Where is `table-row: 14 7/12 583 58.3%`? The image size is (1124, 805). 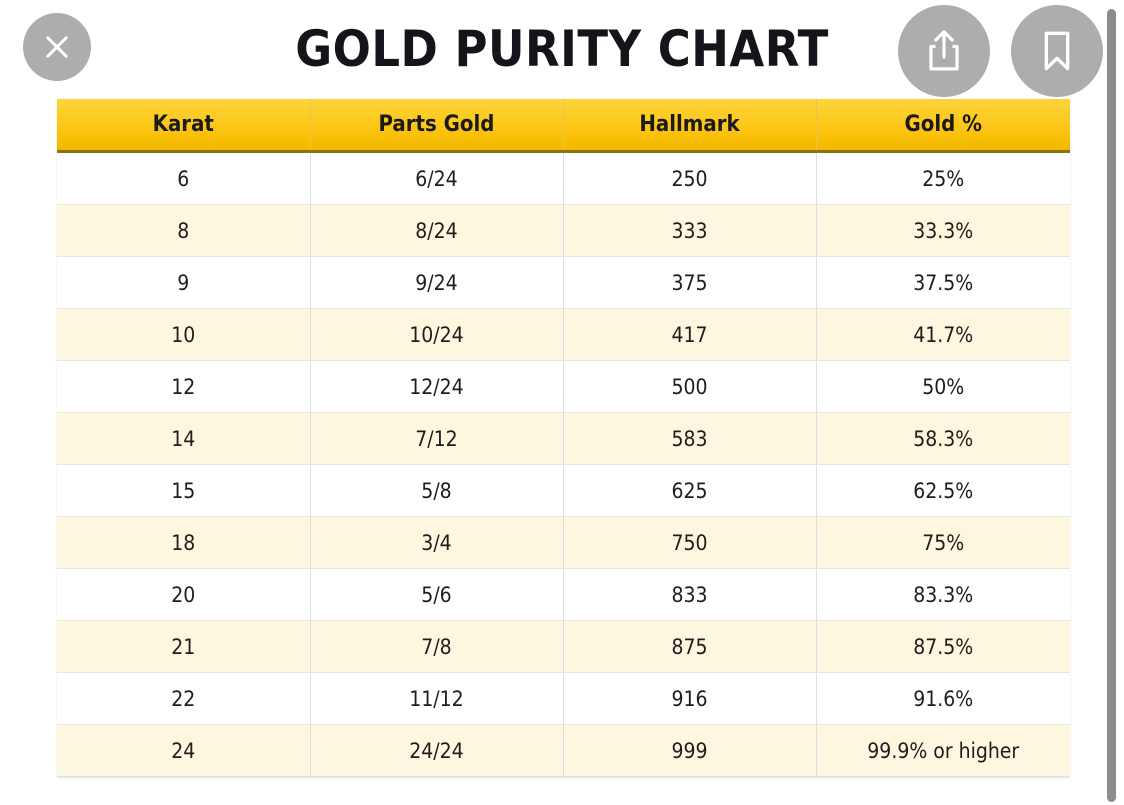 table-row: 14 7/12 583 58.3% is located at coordinates (563, 438).